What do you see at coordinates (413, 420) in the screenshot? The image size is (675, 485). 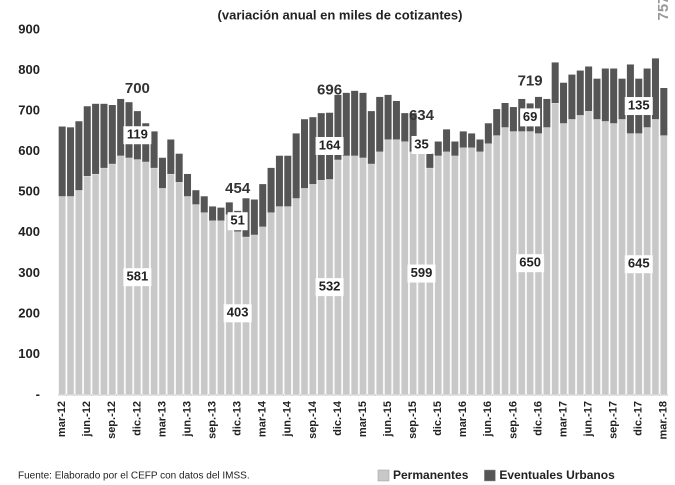 I see `x-tick-label: sep.-15` at bounding box center [413, 420].